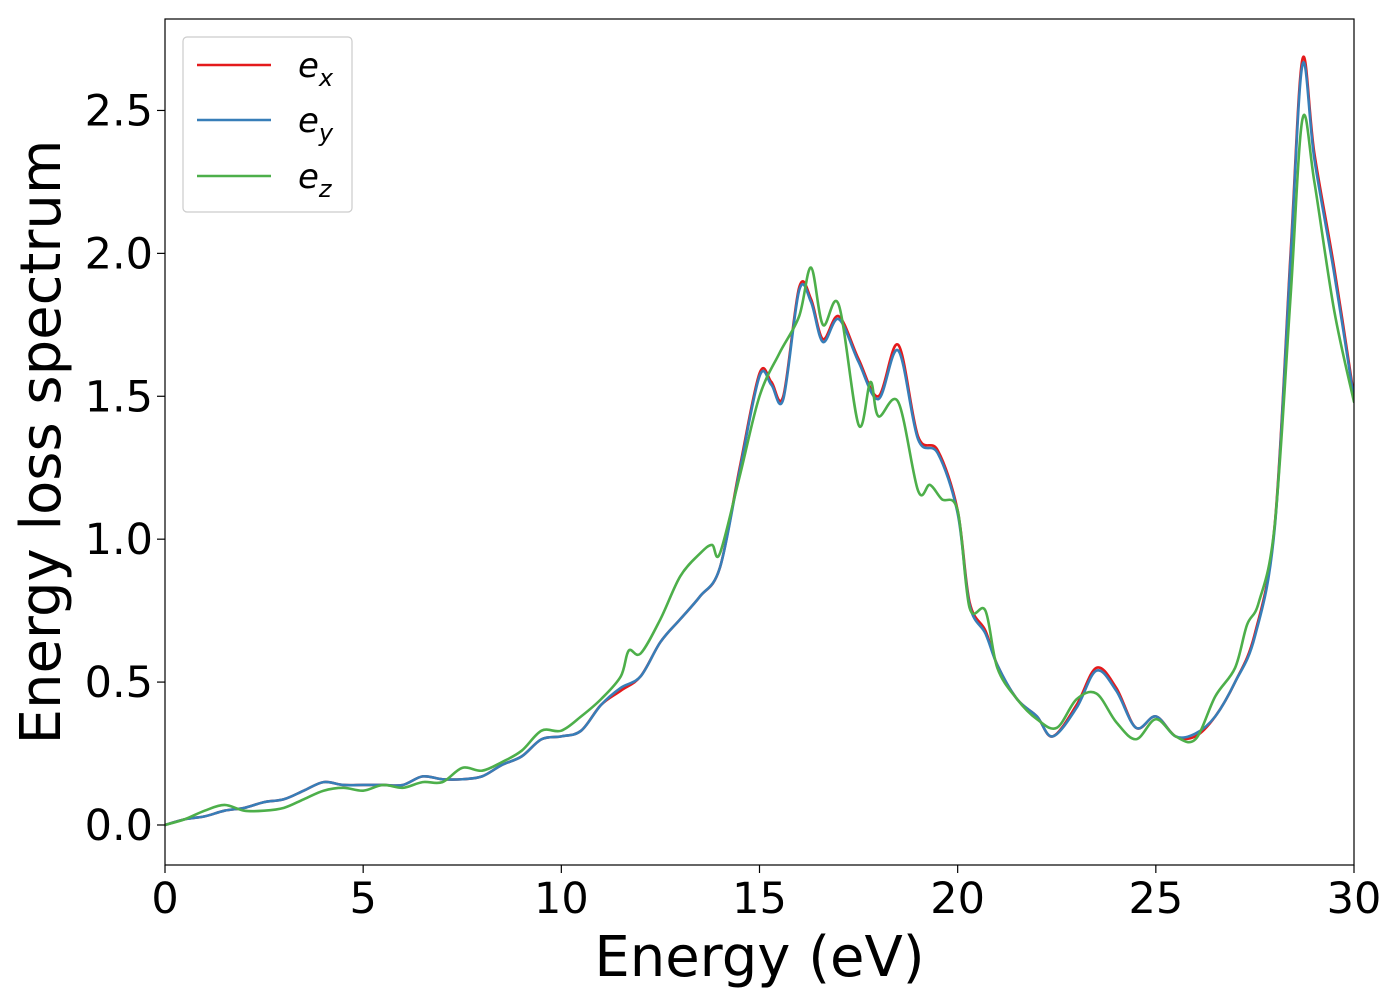 This screenshot has height=1000, width=1400. Describe the element at coordinates (119, 540) in the screenshot. I see `y-tick-label: 1.0` at that location.